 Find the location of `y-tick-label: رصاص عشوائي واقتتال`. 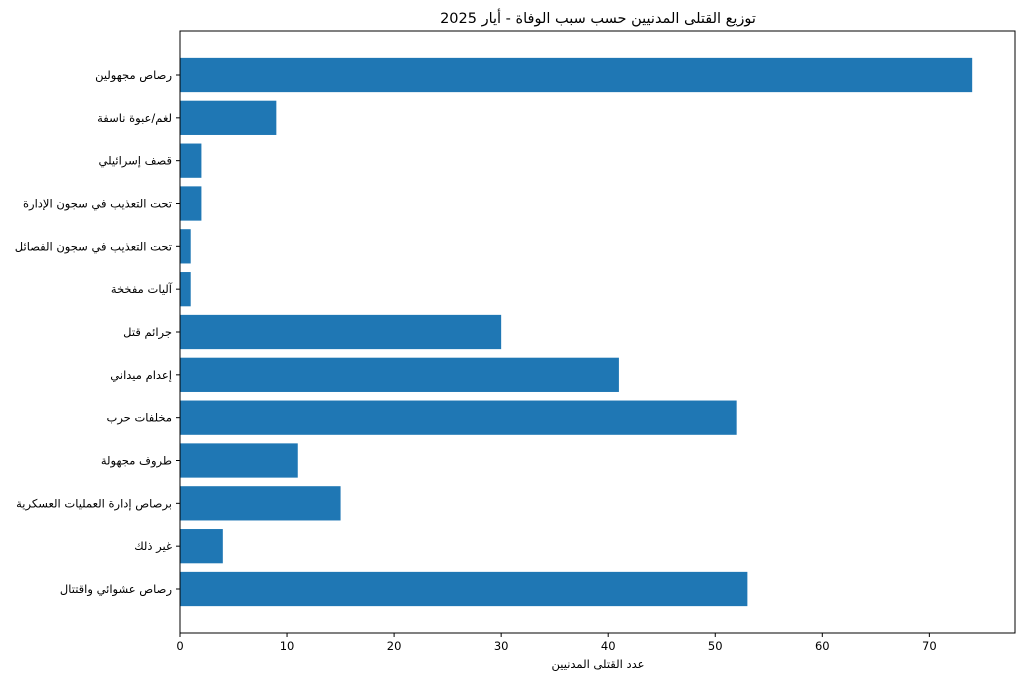

y-tick-label: رصاص عشوائي واقتتال is located at coordinates (116, 589).